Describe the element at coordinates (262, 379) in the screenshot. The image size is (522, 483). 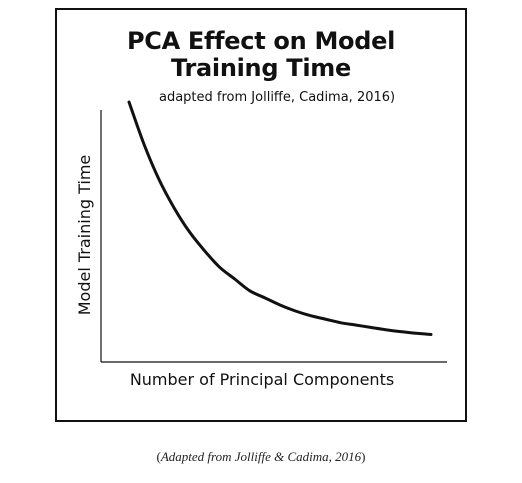
I see `x-axis-label: Number of Principal Components` at that location.